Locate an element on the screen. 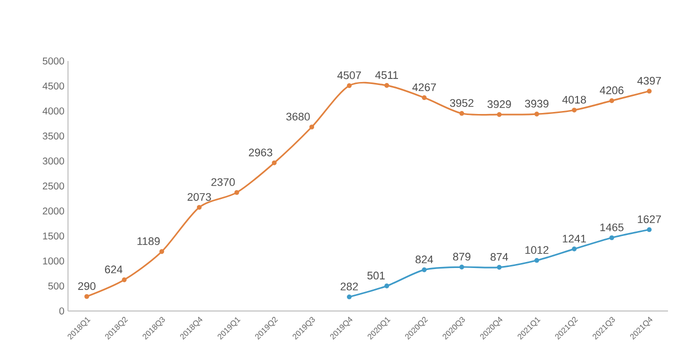  data-label: 3952 is located at coordinates (462, 103).